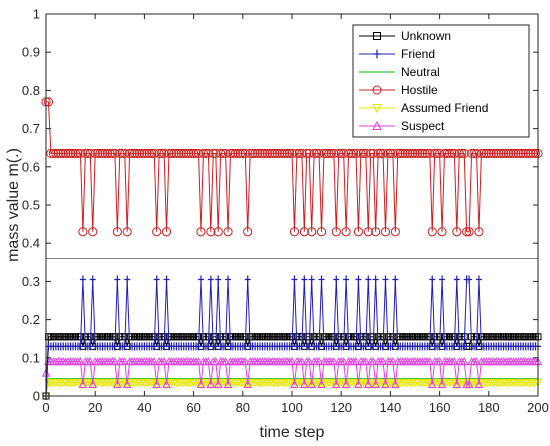  I want to click on y-tick-label: 0.1, so click(31, 357).